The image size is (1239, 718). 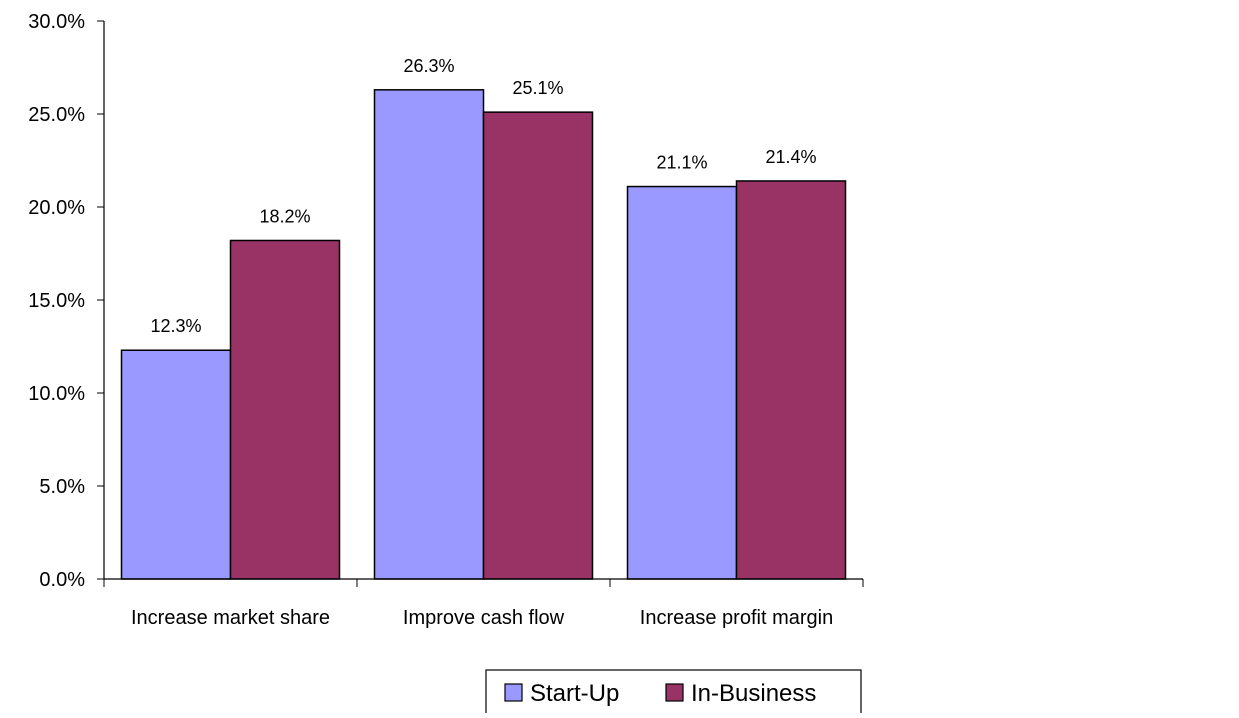 What do you see at coordinates (56, 115) in the screenshot?
I see `y-tick-label: 25.0%` at bounding box center [56, 115].